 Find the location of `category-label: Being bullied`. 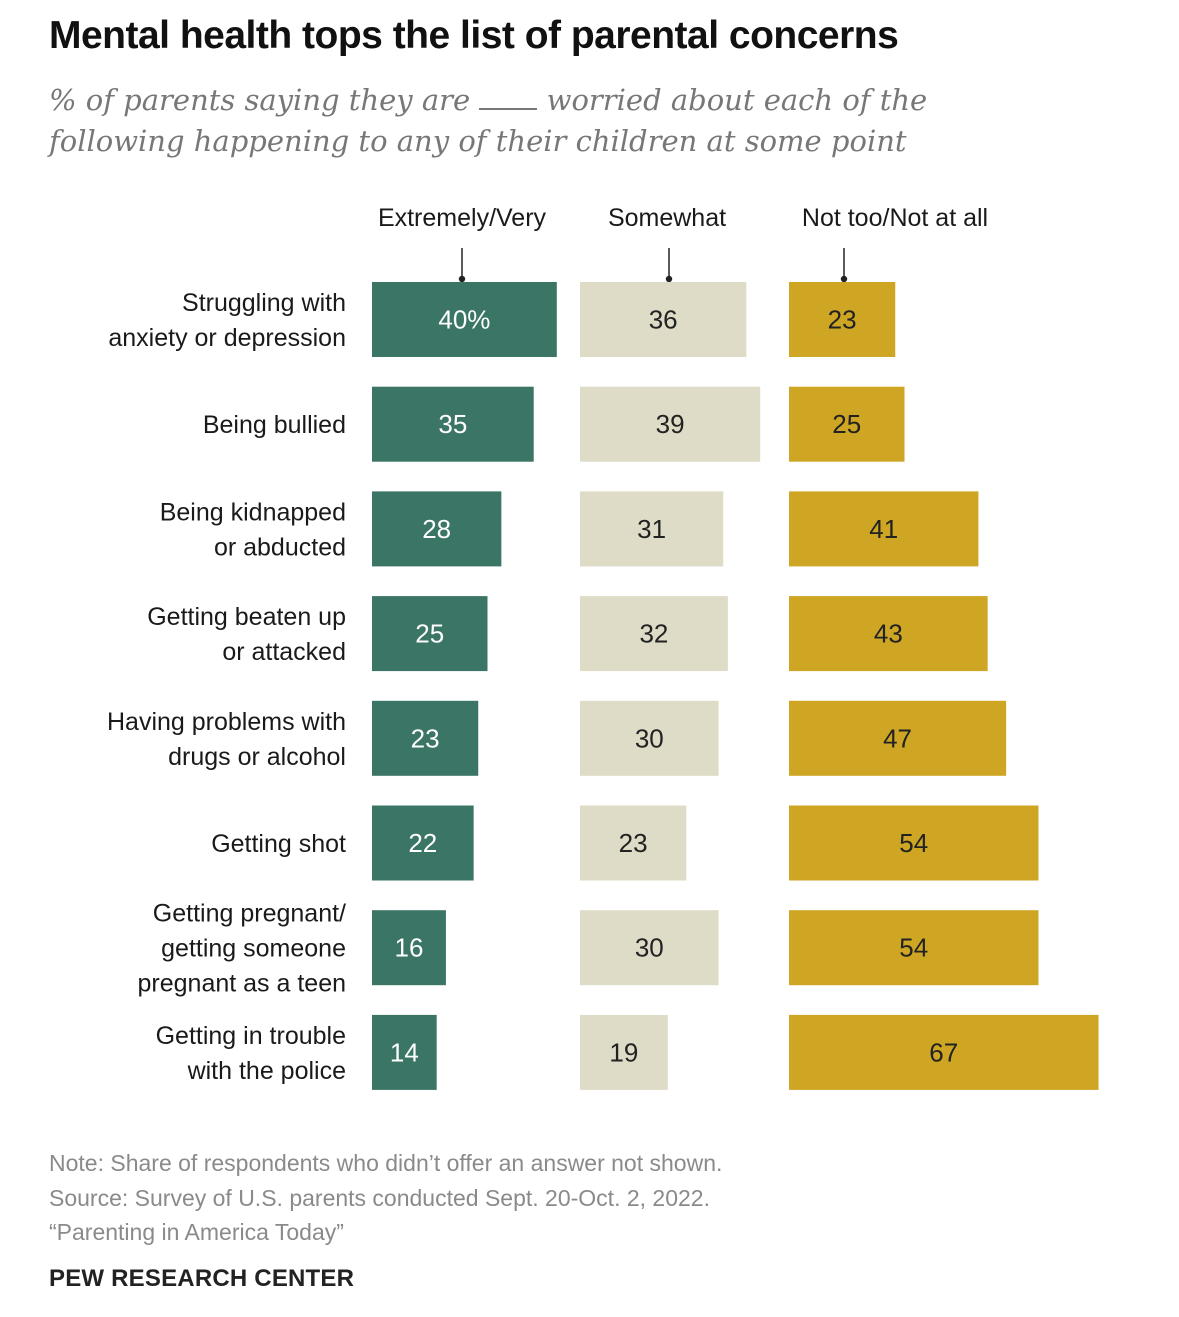

category-label: Being bullied is located at coordinates (274, 425).